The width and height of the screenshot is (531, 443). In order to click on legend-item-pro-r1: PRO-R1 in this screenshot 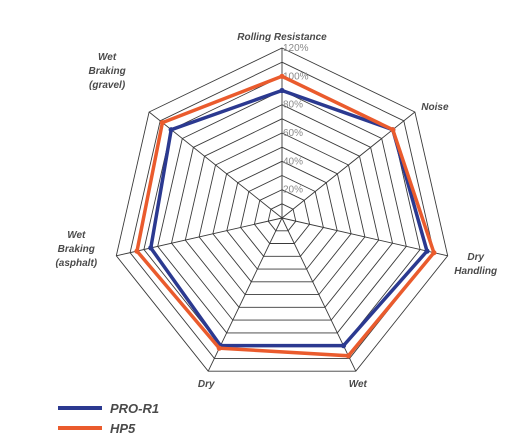, I will do `click(108, 408)`.